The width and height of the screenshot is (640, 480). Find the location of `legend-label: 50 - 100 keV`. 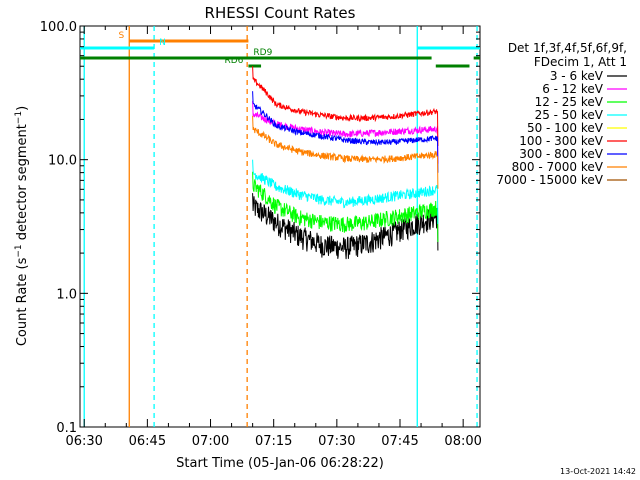

legend-label: 50 - 100 keV is located at coordinates (565, 128).